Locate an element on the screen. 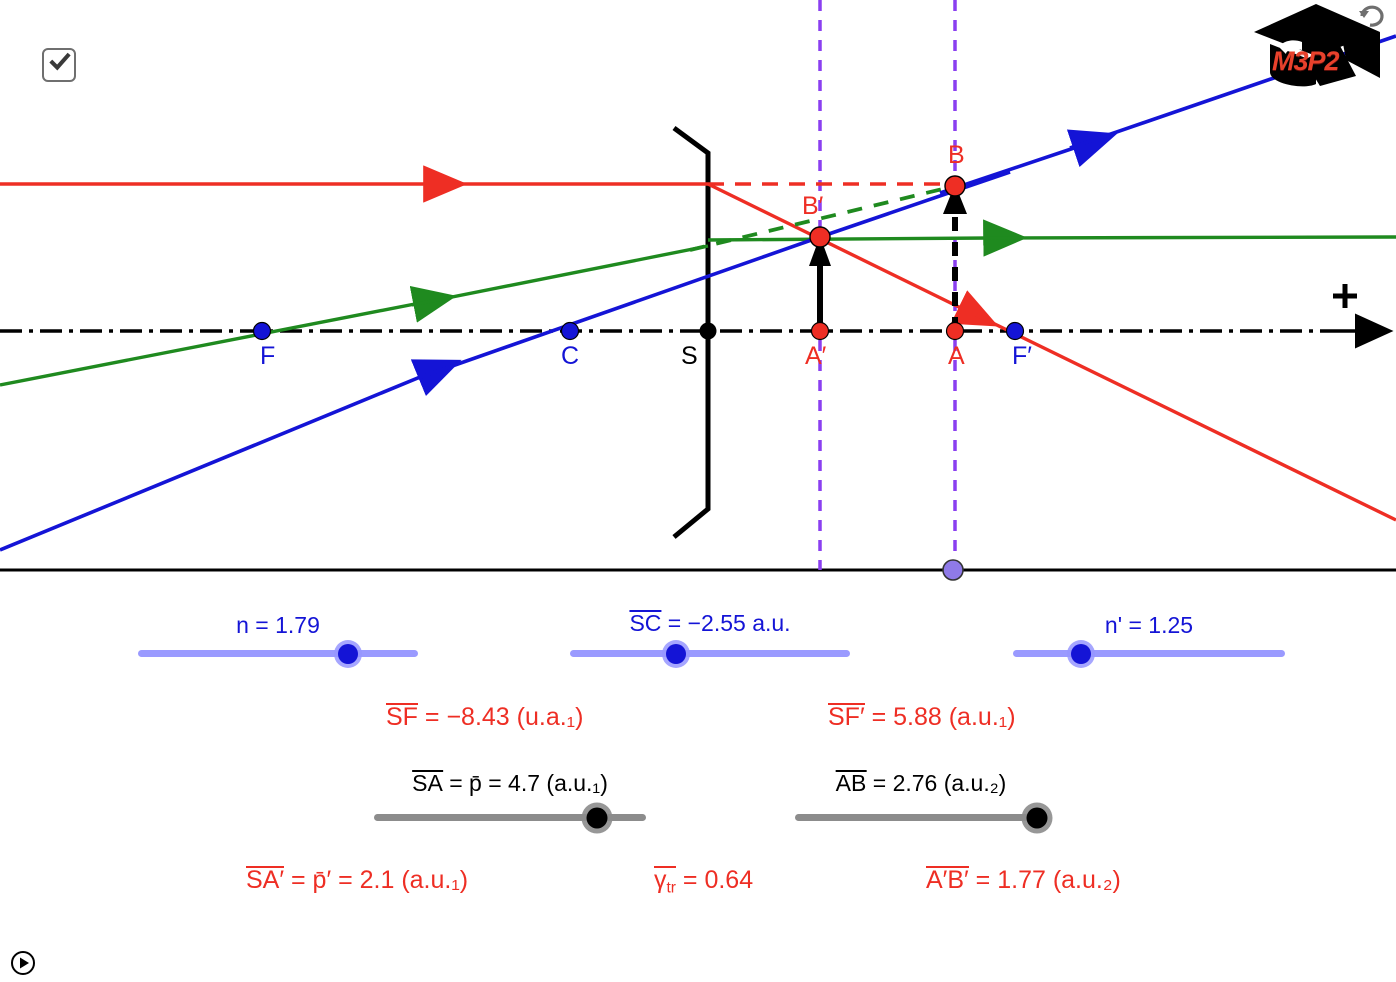 The image size is (1396, 982). slider-sa-label: SA = p̄ = 4.7 (a.u.₁) is located at coordinates (510, 783).